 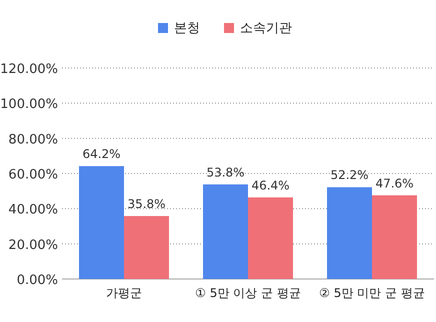 I want to click on x-tick-label: 가평군, so click(x=124, y=293).